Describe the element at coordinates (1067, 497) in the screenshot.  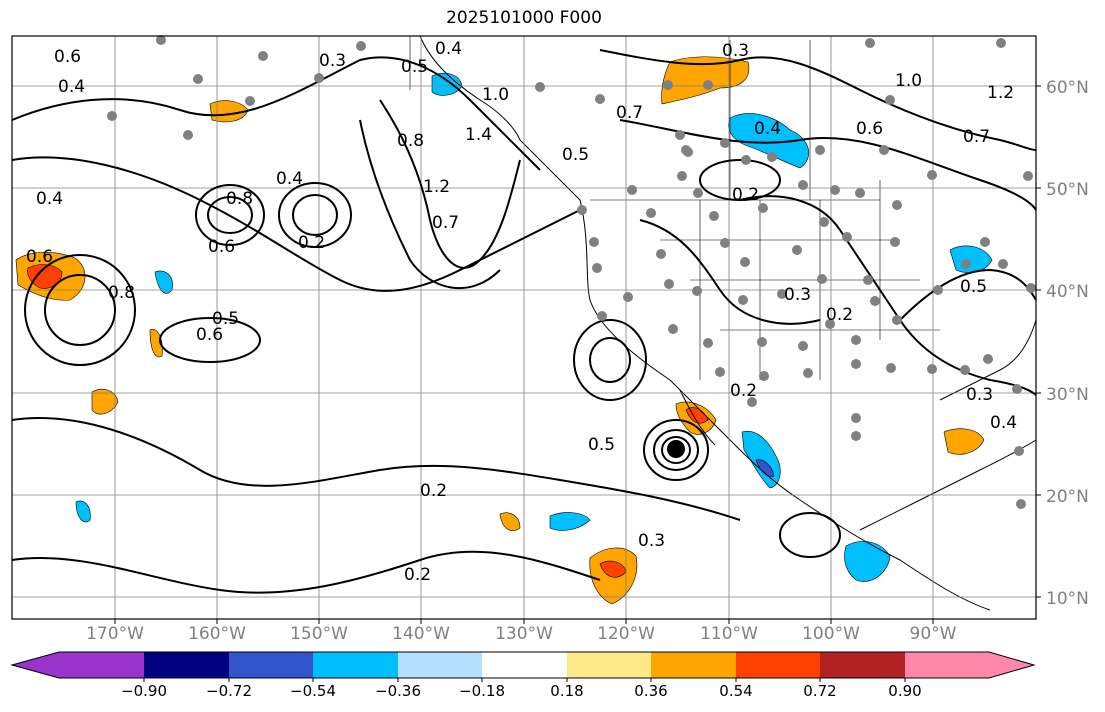
I see `latitude-label: 20°N` at that location.